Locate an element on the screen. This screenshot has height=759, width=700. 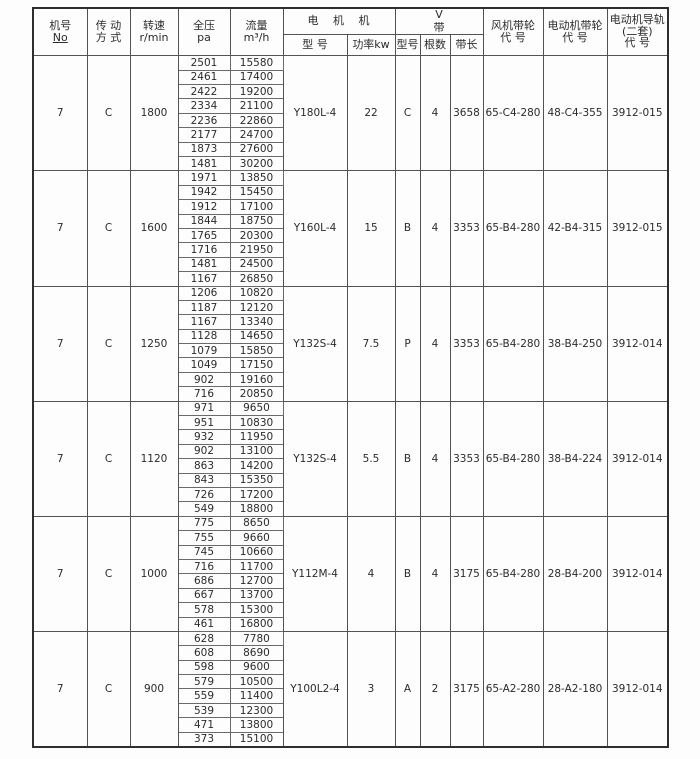
data-row: 951 10830 is located at coordinates (350, 423).